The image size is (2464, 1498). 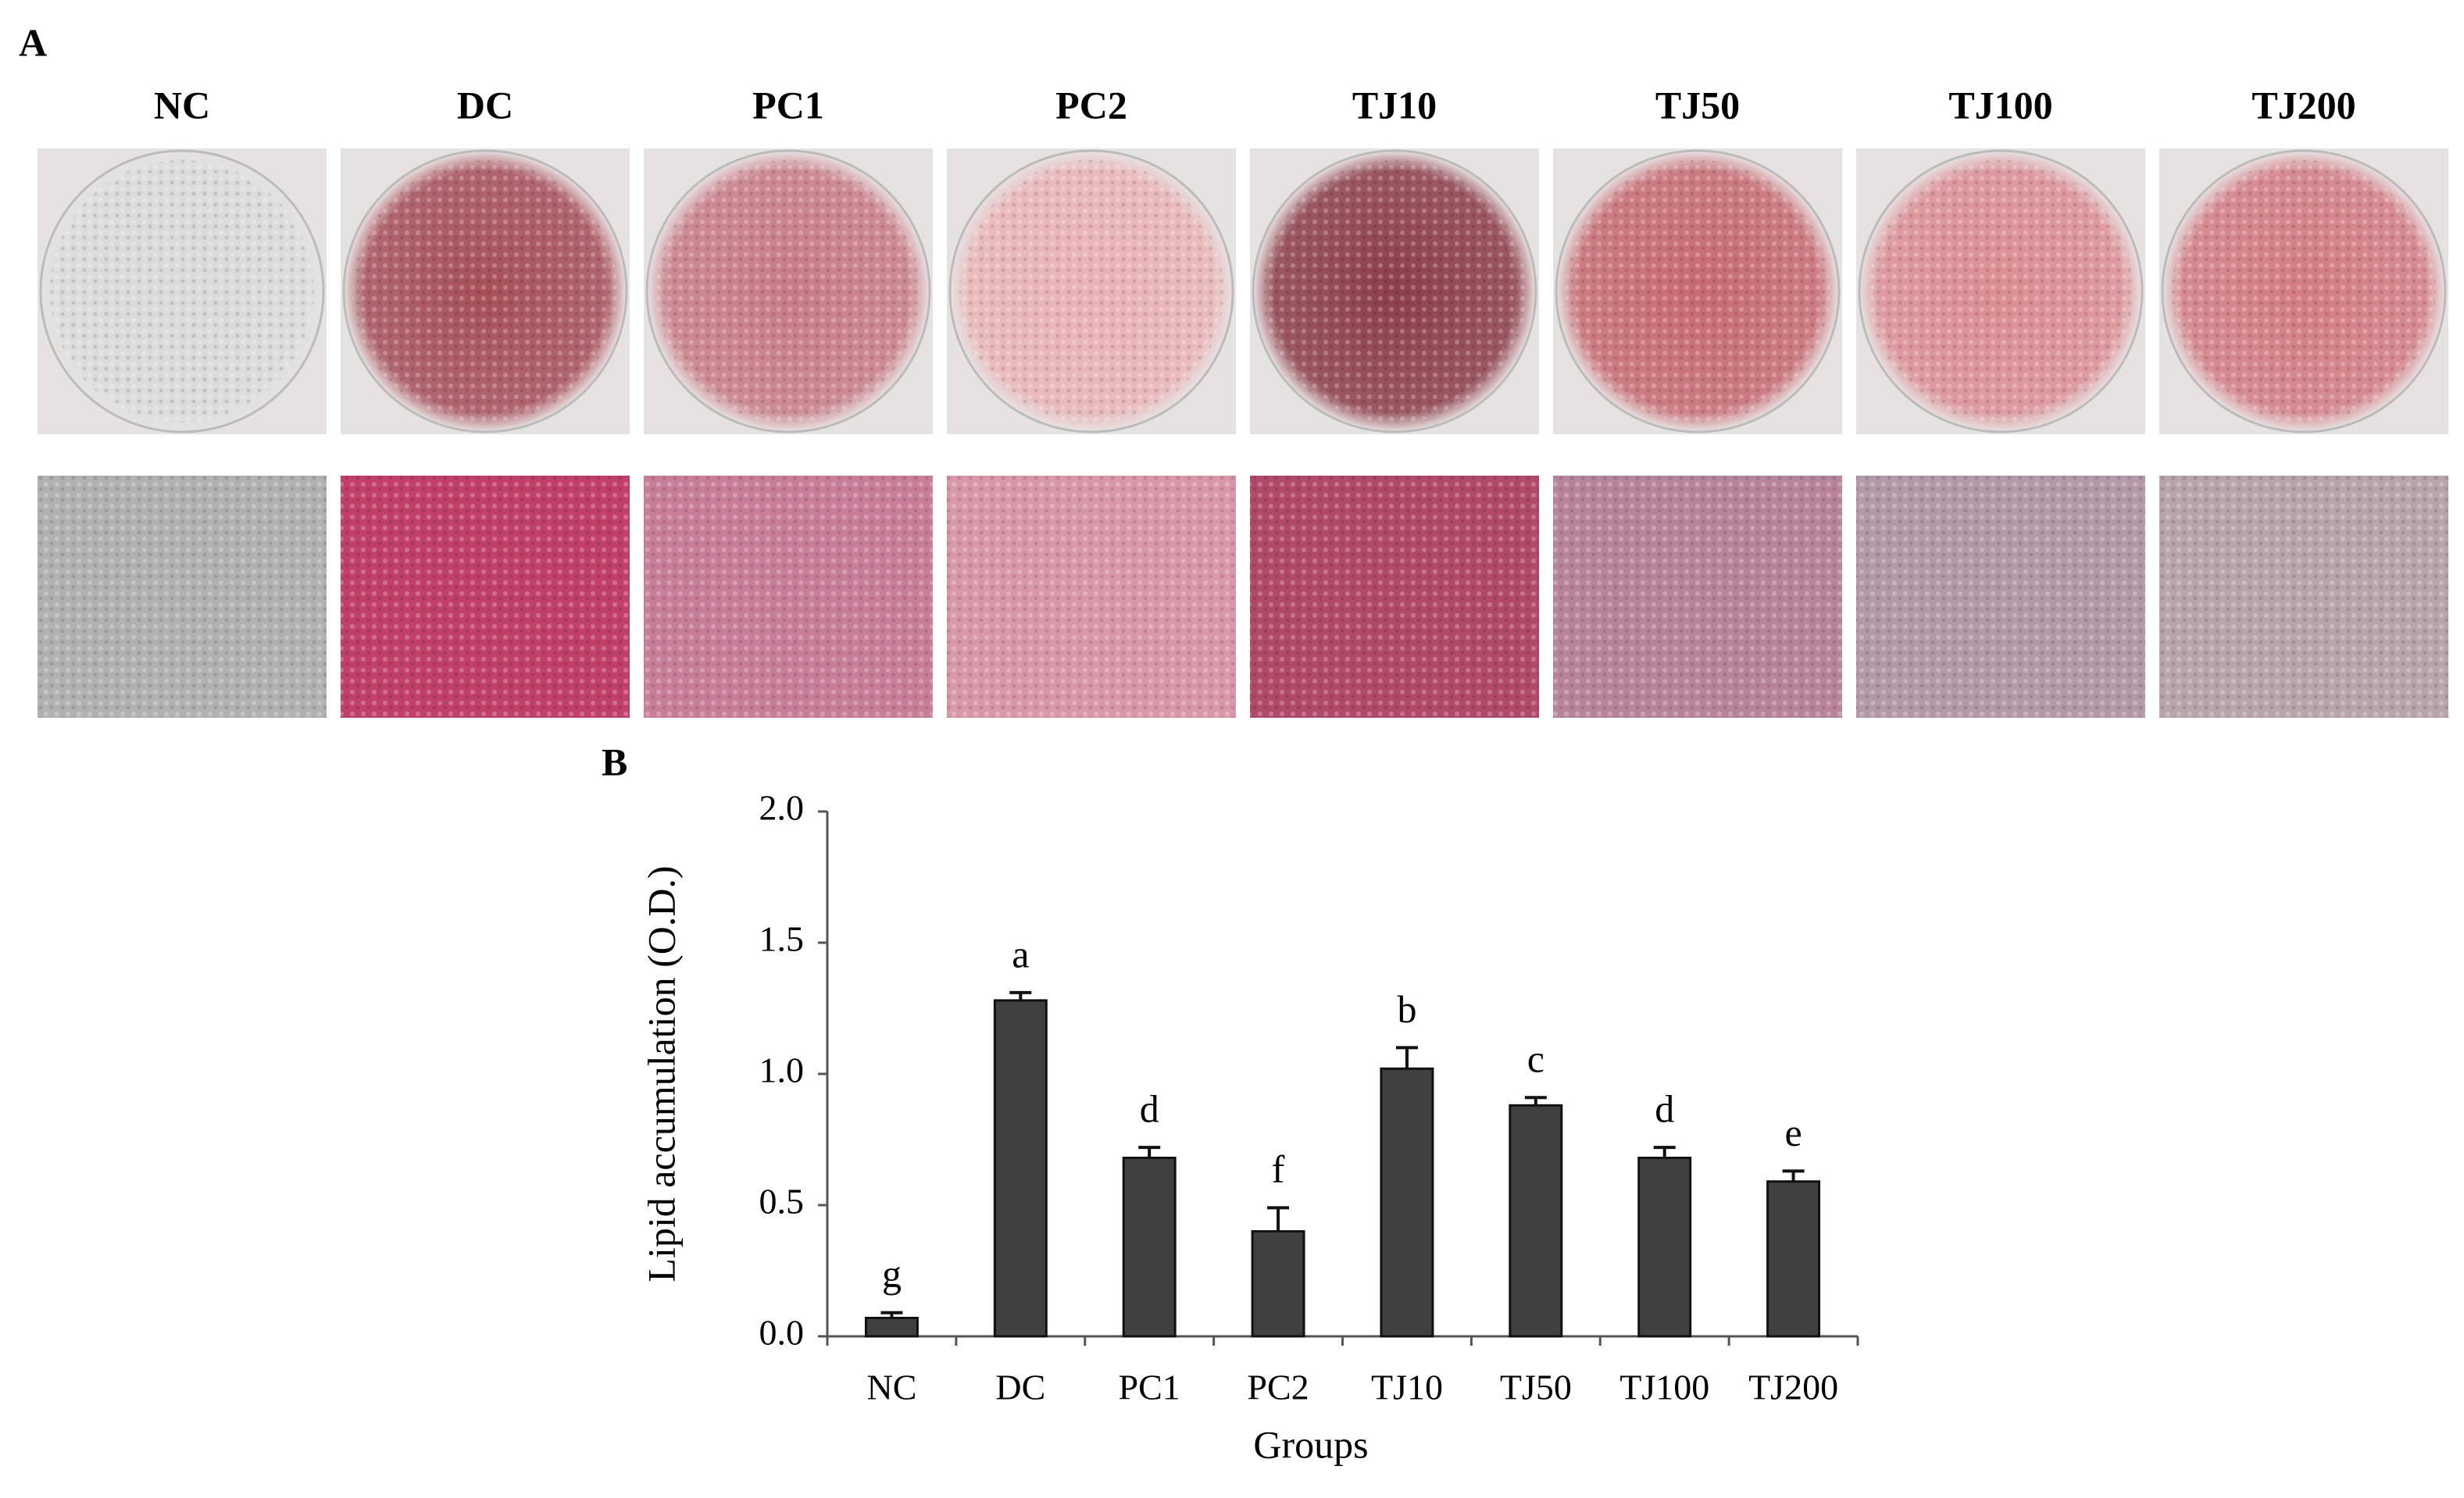 What do you see at coordinates (1149, 1387) in the screenshot?
I see `x-tick-label: PC1` at bounding box center [1149, 1387].